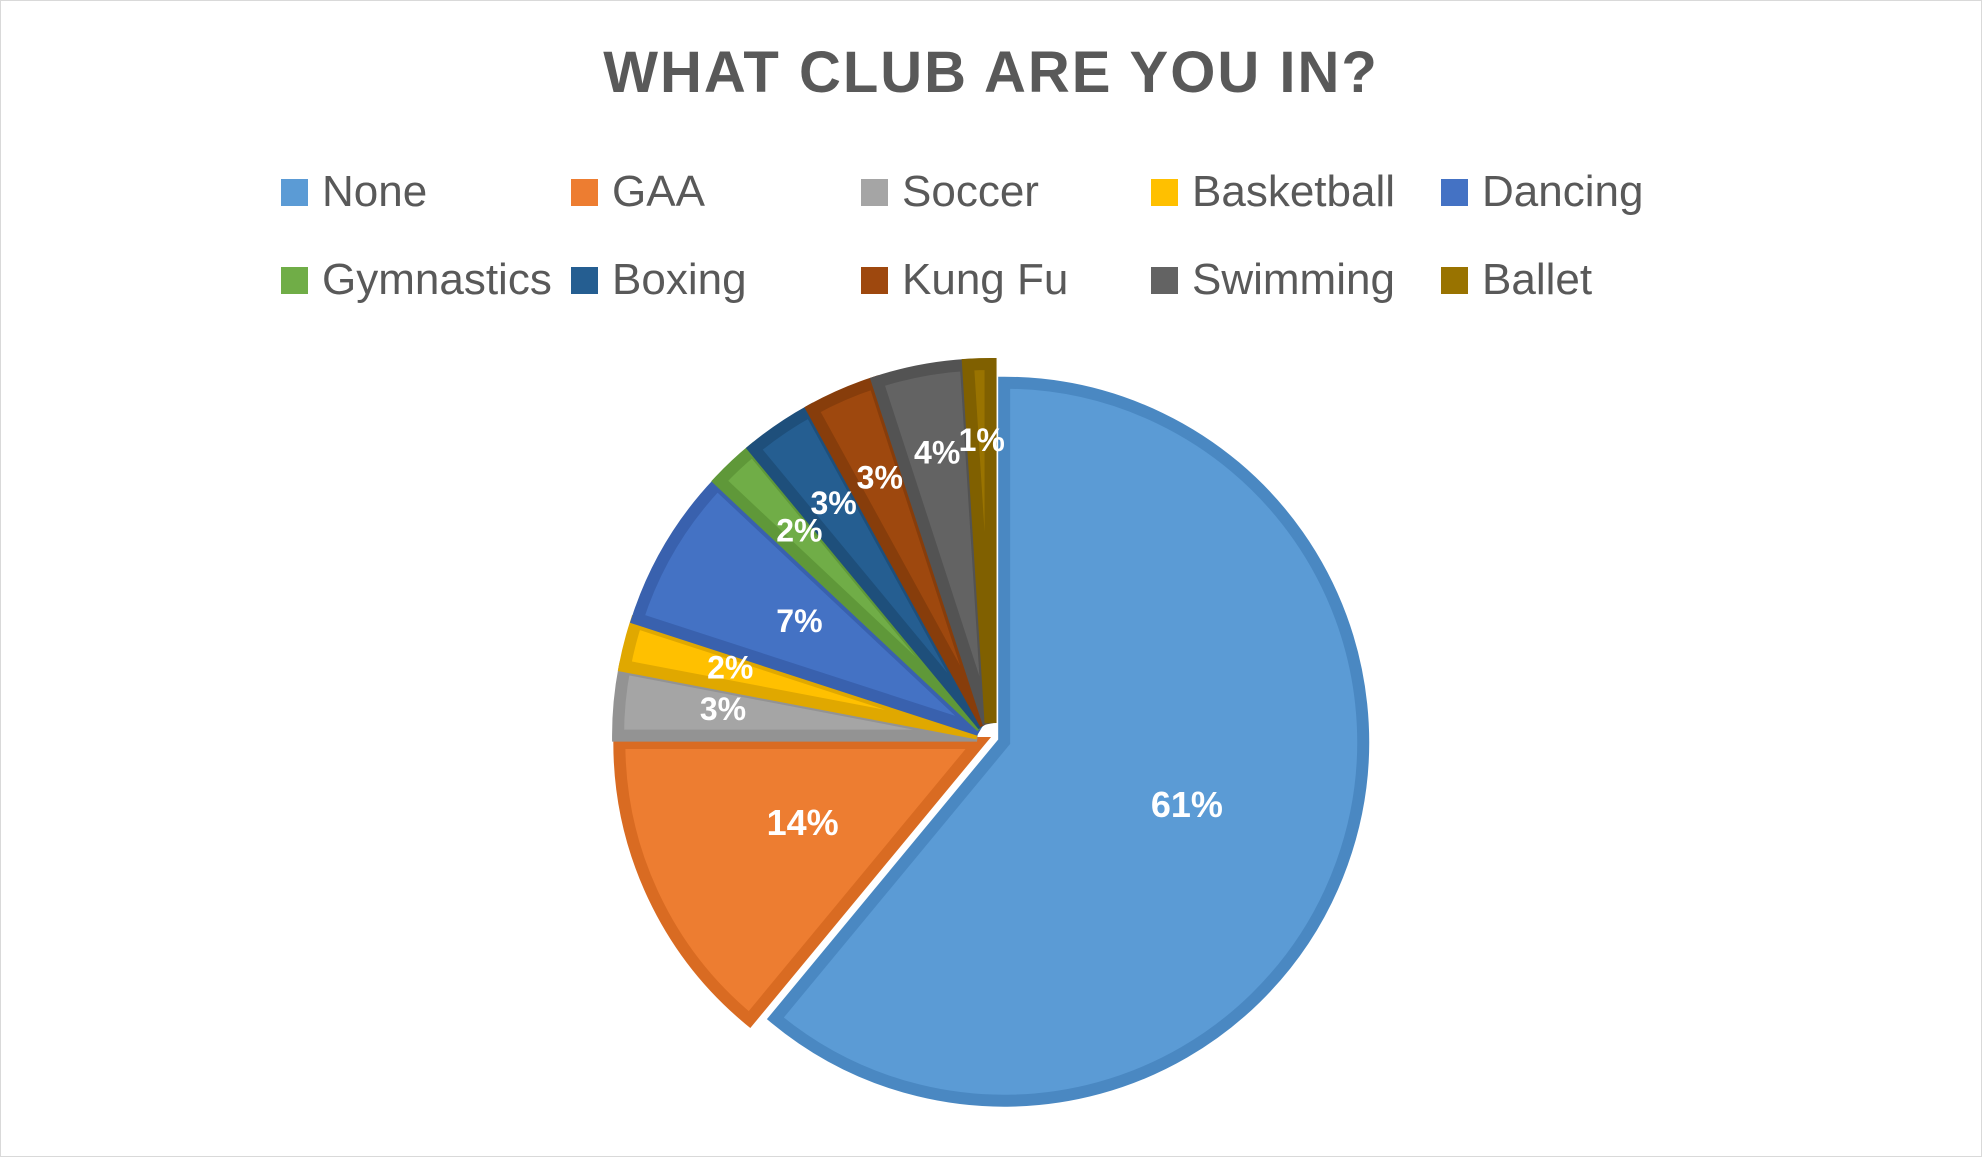  I want to click on legend-item-gymnastics: Gymnastics, so click(416, 280).